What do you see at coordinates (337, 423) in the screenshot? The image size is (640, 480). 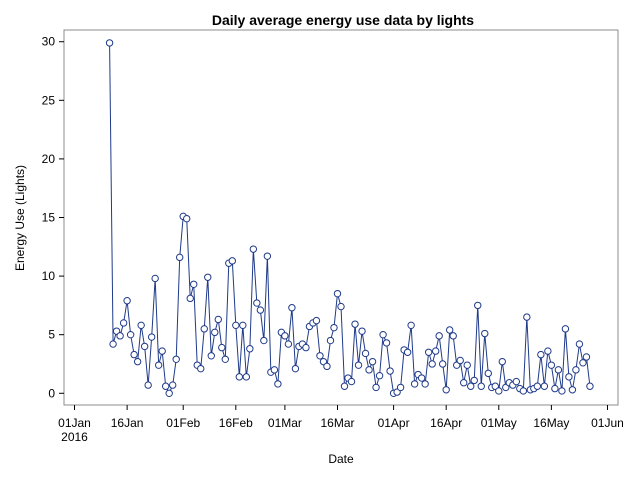 I see `x-tick-label: 16Mar` at bounding box center [337, 423].